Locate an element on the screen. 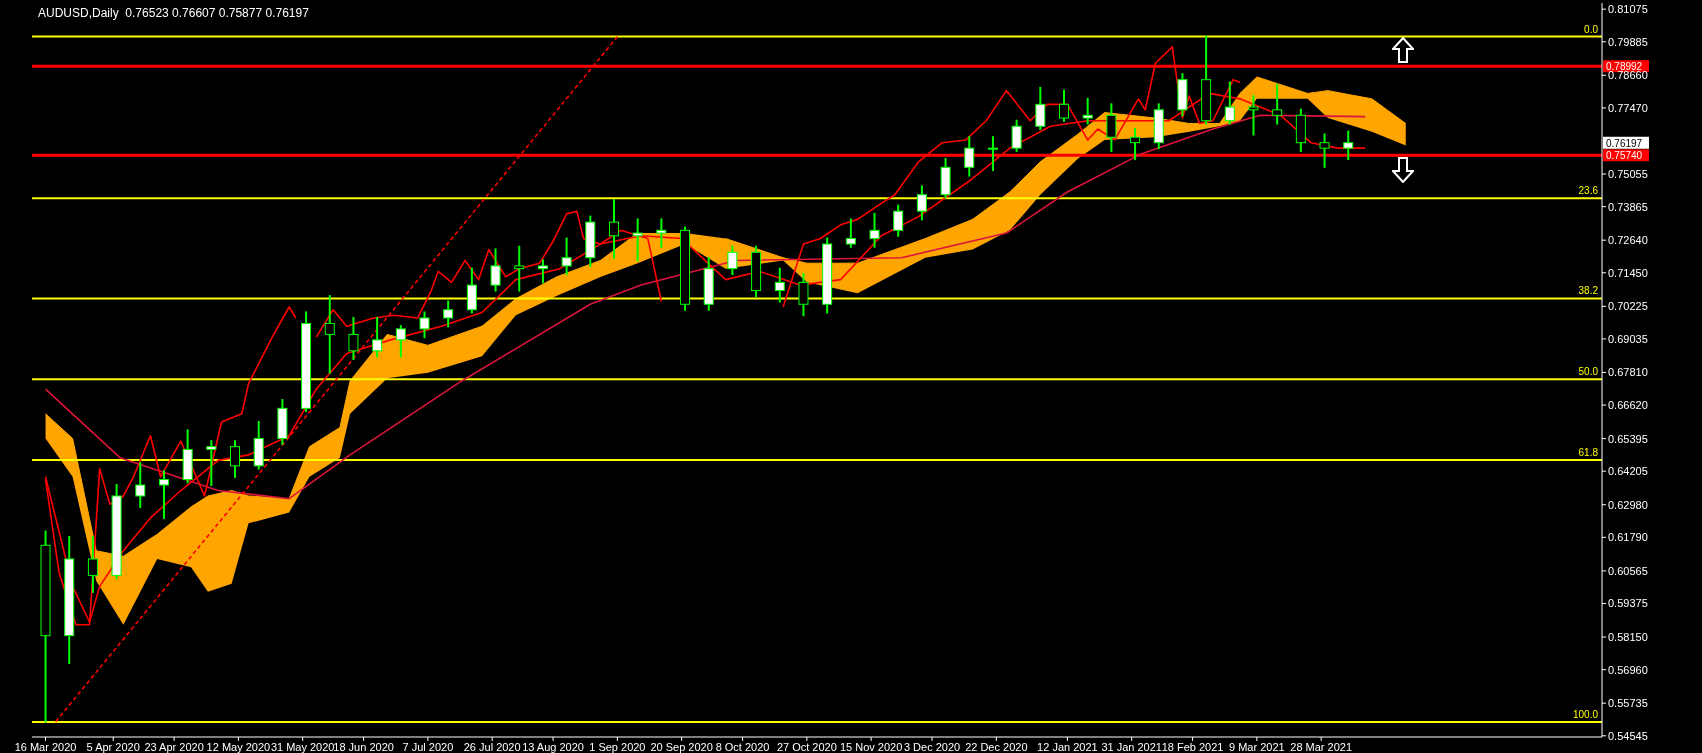 This screenshot has width=1702, height=753. y-tick-label: 0.73865 is located at coordinates (1628, 206).